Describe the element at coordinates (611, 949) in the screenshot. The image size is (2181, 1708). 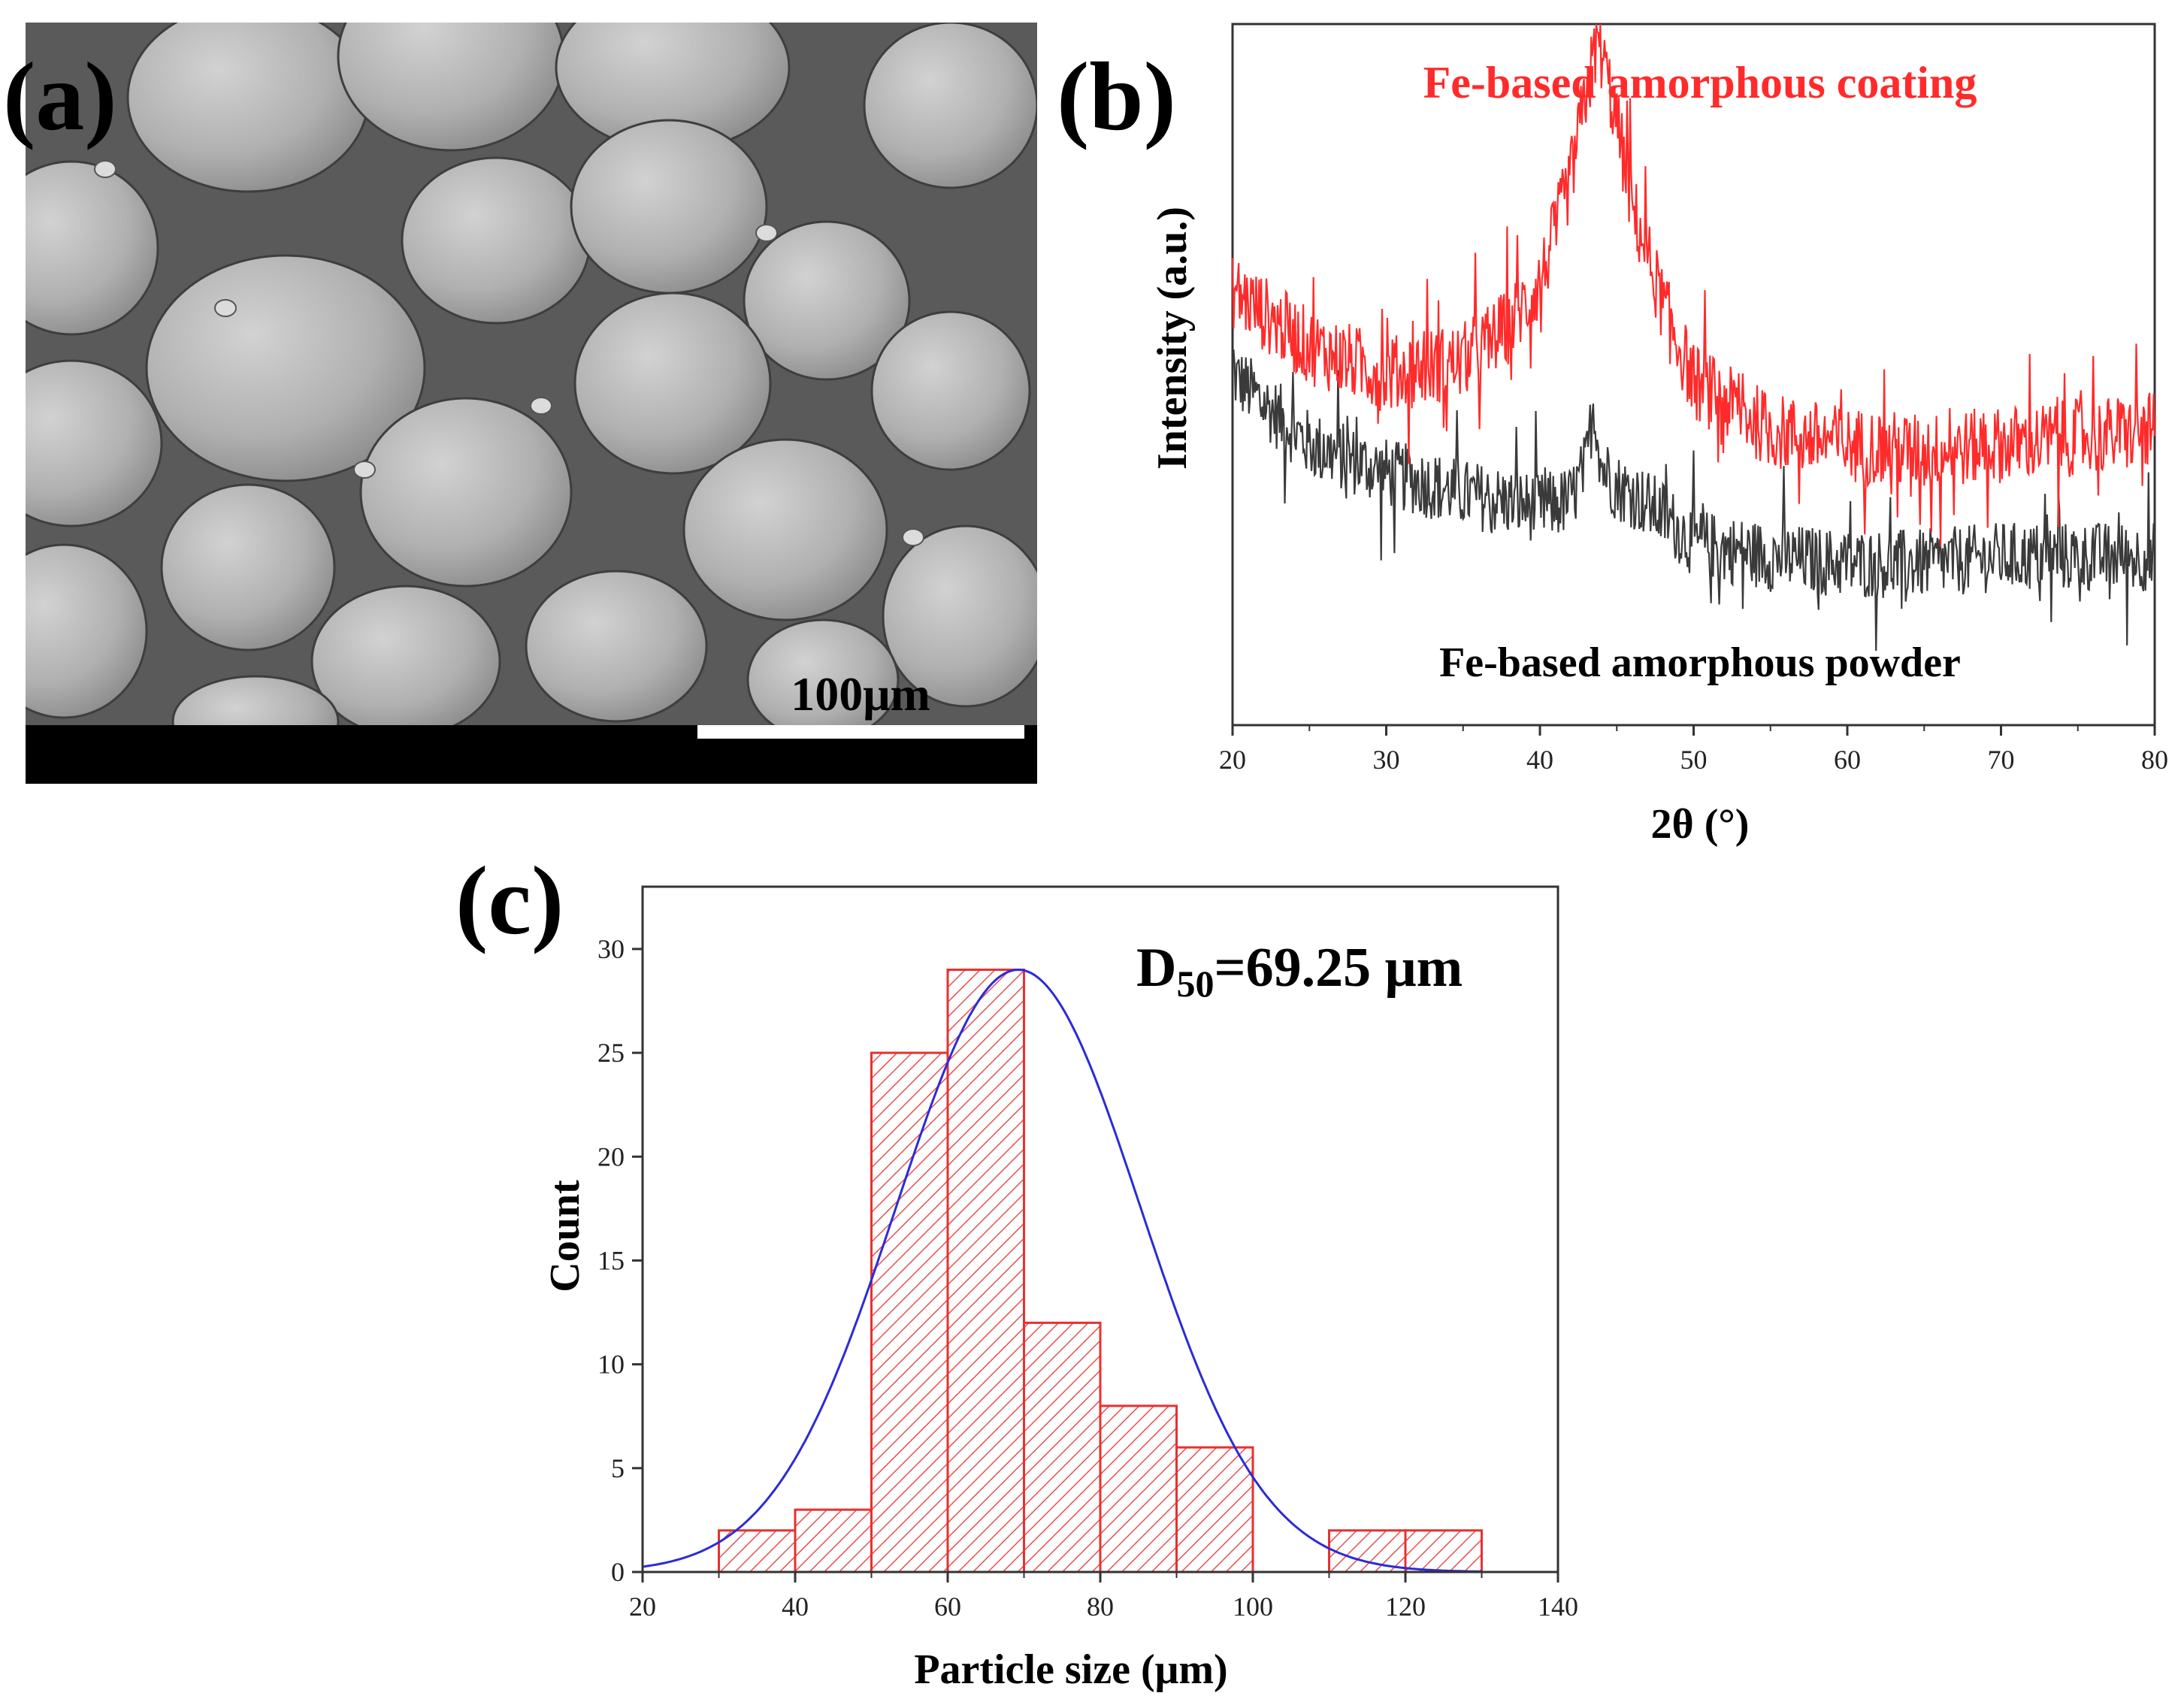
I see `histogram-y-tick-label: 30` at that location.